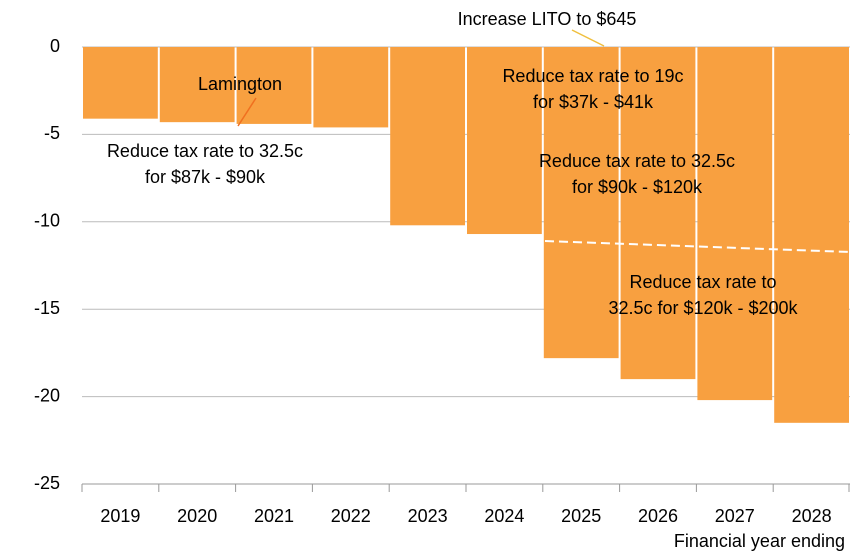 This screenshot has width=850, height=553. Describe the element at coordinates (504, 516) in the screenshot. I see `x-tick-label: 2024` at that location.